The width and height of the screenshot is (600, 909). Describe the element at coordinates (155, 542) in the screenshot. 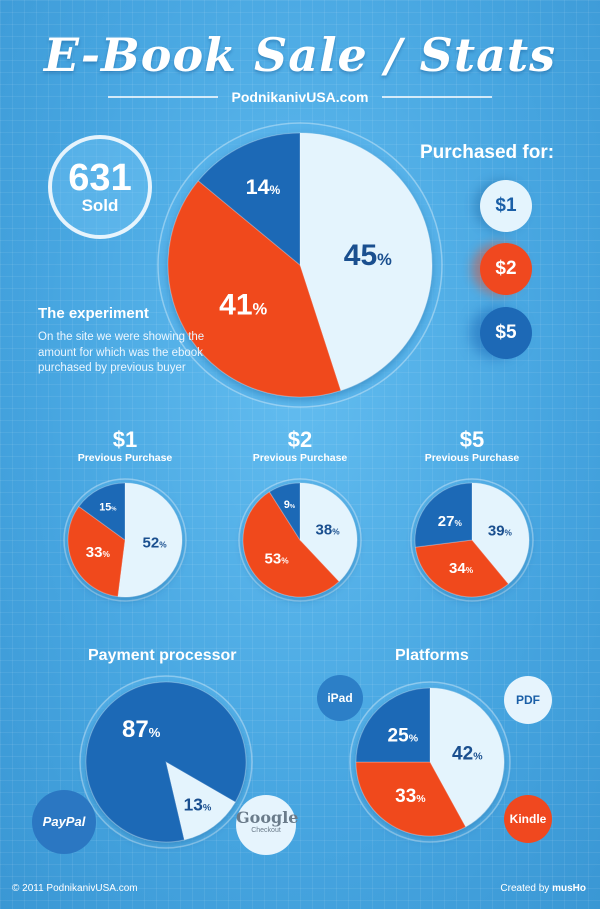

I see `pie-slice-label: 52%` at that location.